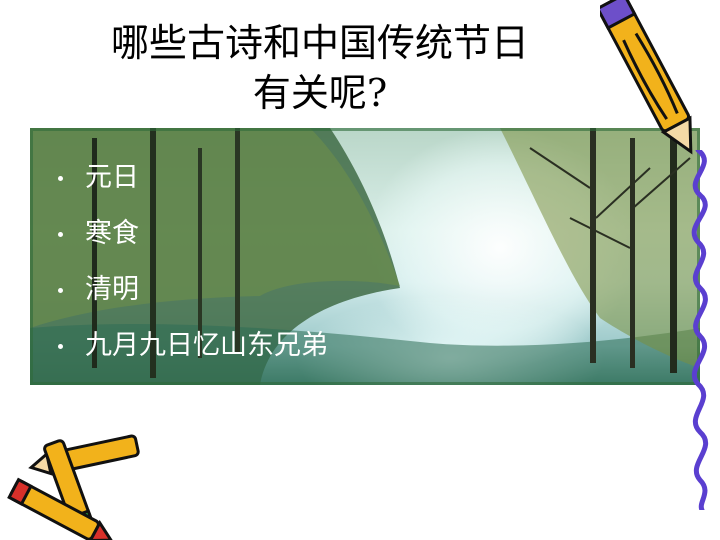 The image size is (720, 540). Describe the element at coordinates (193, 178) in the screenshot. I see `list-item: 元日` at that location.